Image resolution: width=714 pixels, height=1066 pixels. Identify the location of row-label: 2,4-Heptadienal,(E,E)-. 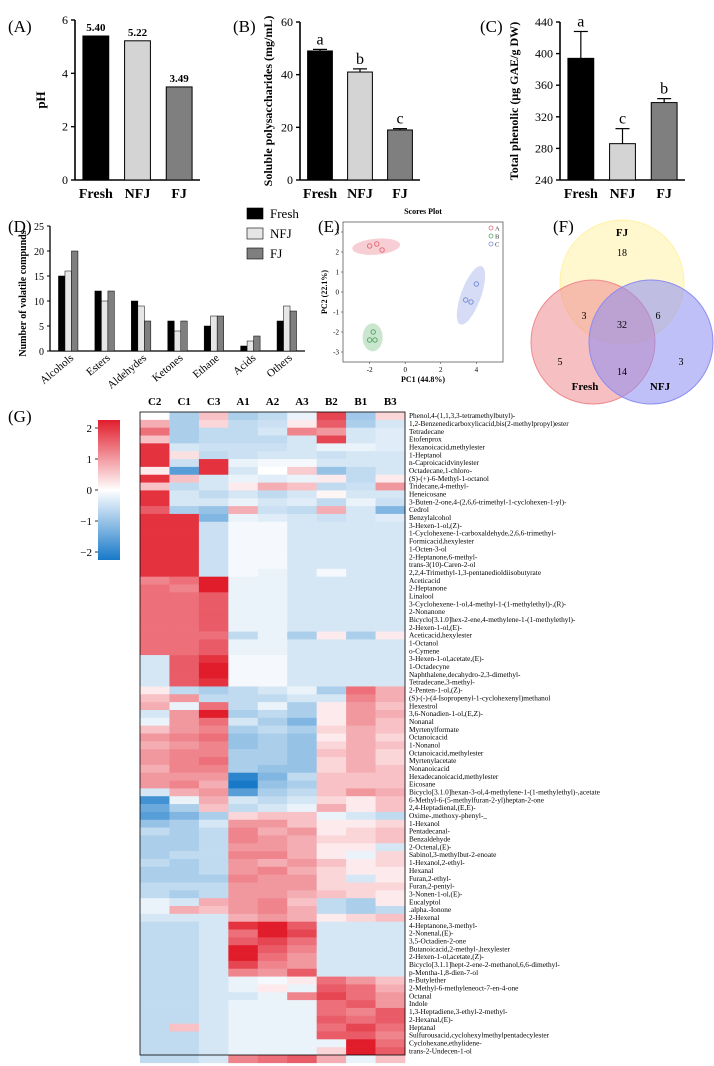
(442, 807).